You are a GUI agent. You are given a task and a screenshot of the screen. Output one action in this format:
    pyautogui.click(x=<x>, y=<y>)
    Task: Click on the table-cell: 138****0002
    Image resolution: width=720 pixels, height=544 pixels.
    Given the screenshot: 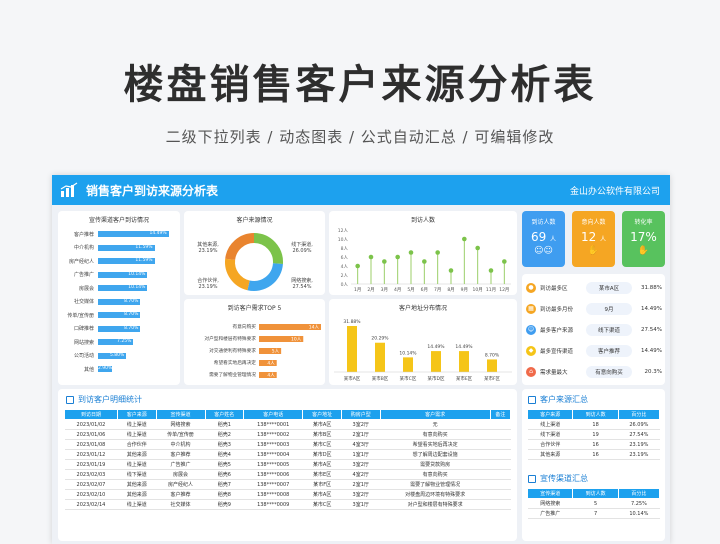 What is the action you would take?
    pyautogui.click(x=273, y=434)
    